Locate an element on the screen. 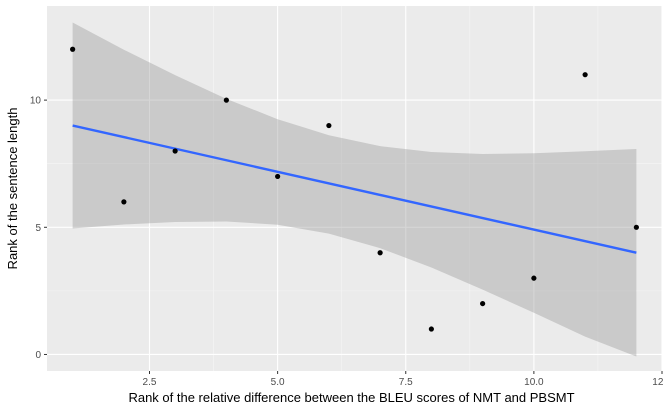  x-axis-ticks: 2.5 5.0 7.5 10.0 12.5 is located at coordinates (403, 379).